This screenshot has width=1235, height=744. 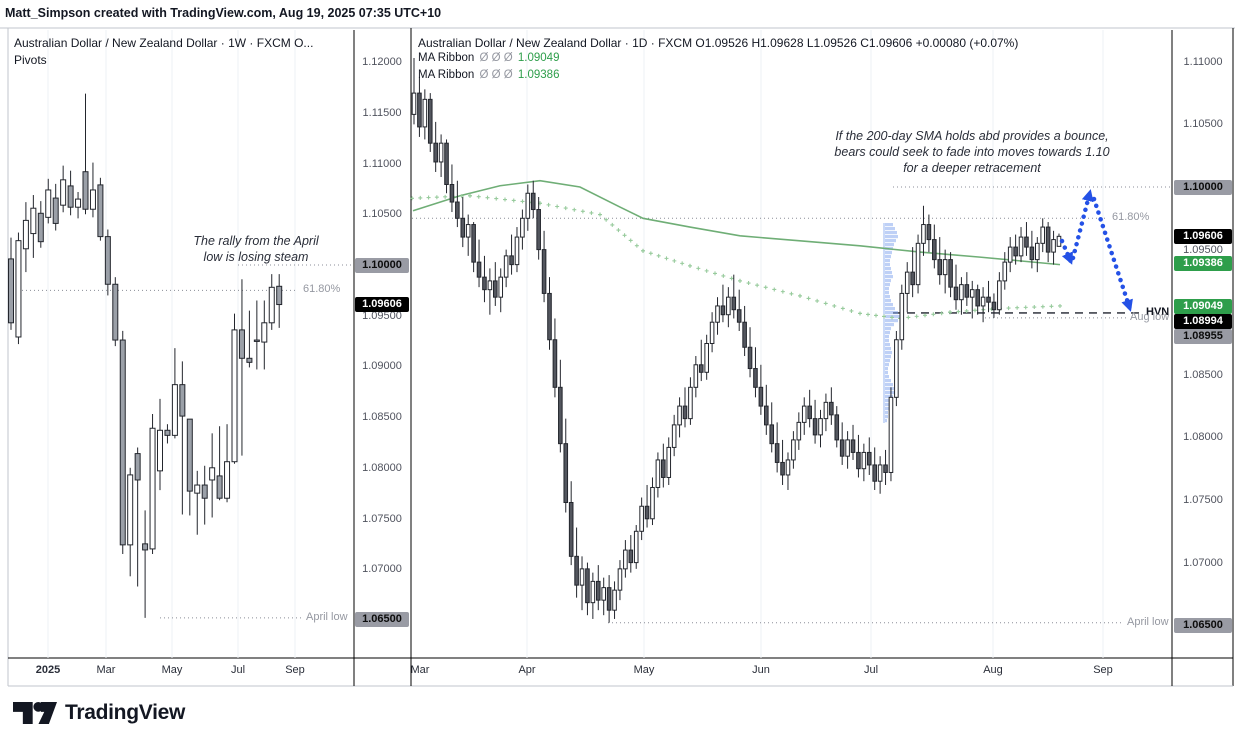 What do you see at coordinates (972, 168) in the screenshot?
I see `annotation-line: for a deeper retracement` at bounding box center [972, 168].